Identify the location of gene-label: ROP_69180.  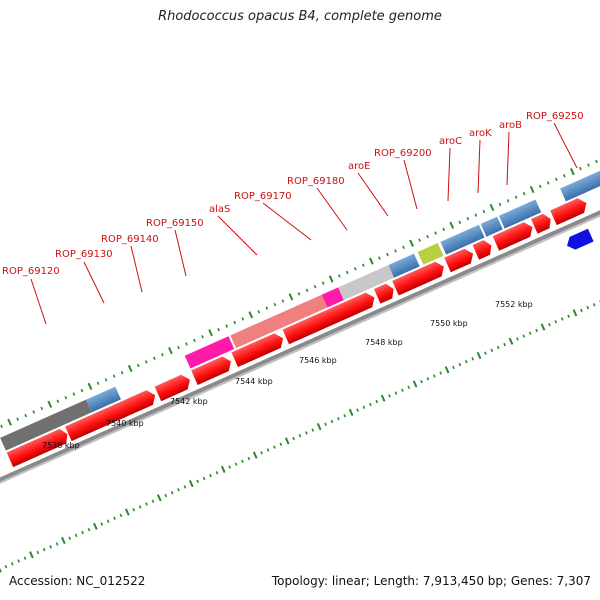
(316, 181).